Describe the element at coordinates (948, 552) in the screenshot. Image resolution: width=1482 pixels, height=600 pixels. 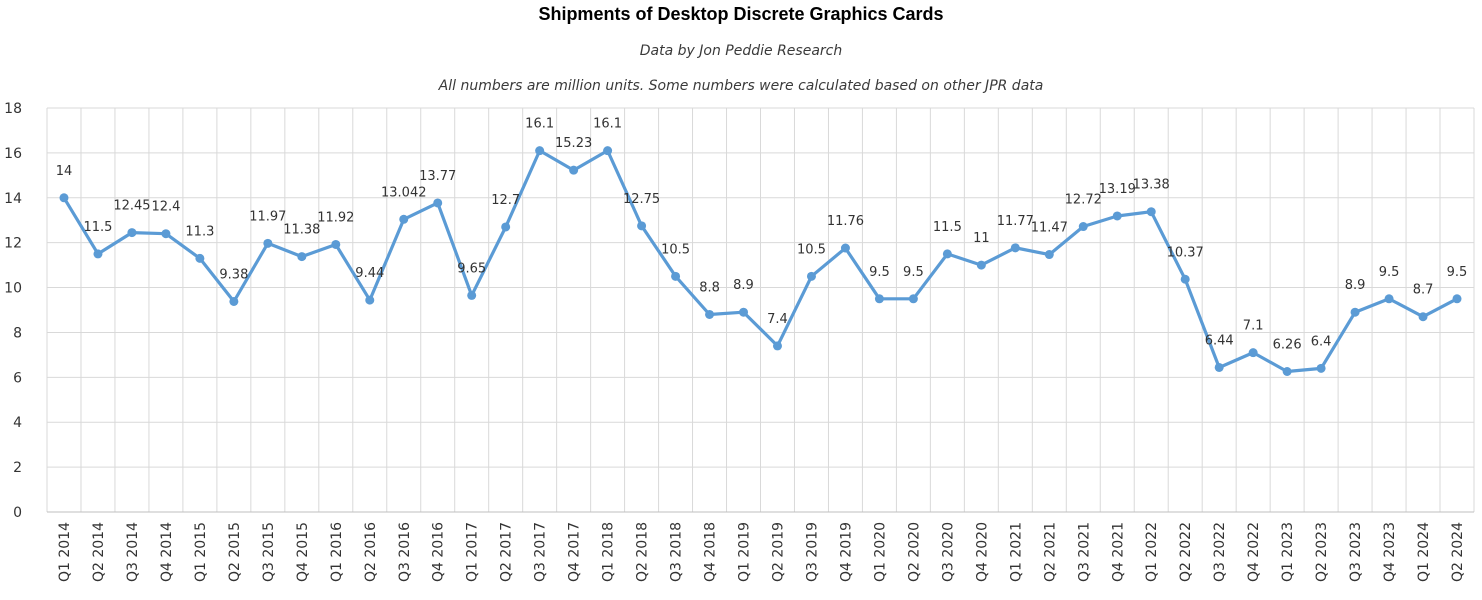
I see `x-tick-label: Q3 2020` at that location.